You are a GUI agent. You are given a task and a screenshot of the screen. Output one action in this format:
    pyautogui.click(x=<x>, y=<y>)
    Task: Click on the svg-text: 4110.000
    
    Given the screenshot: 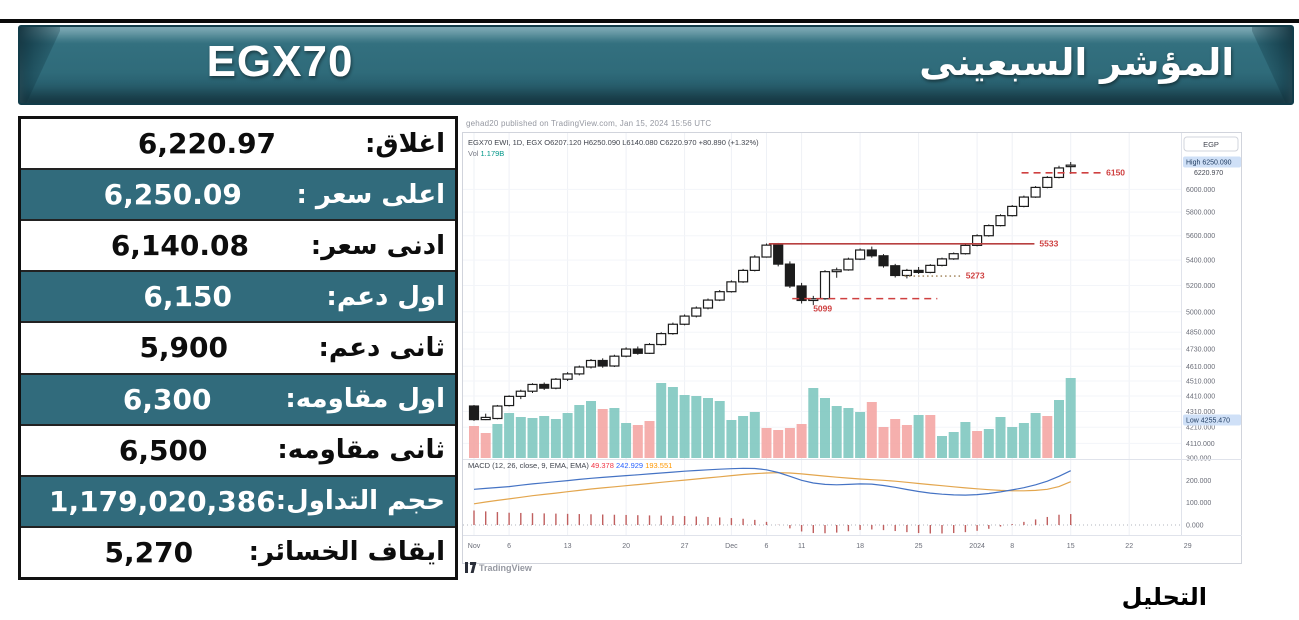 What is the action you would take?
    pyautogui.click(x=1200, y=444)
    